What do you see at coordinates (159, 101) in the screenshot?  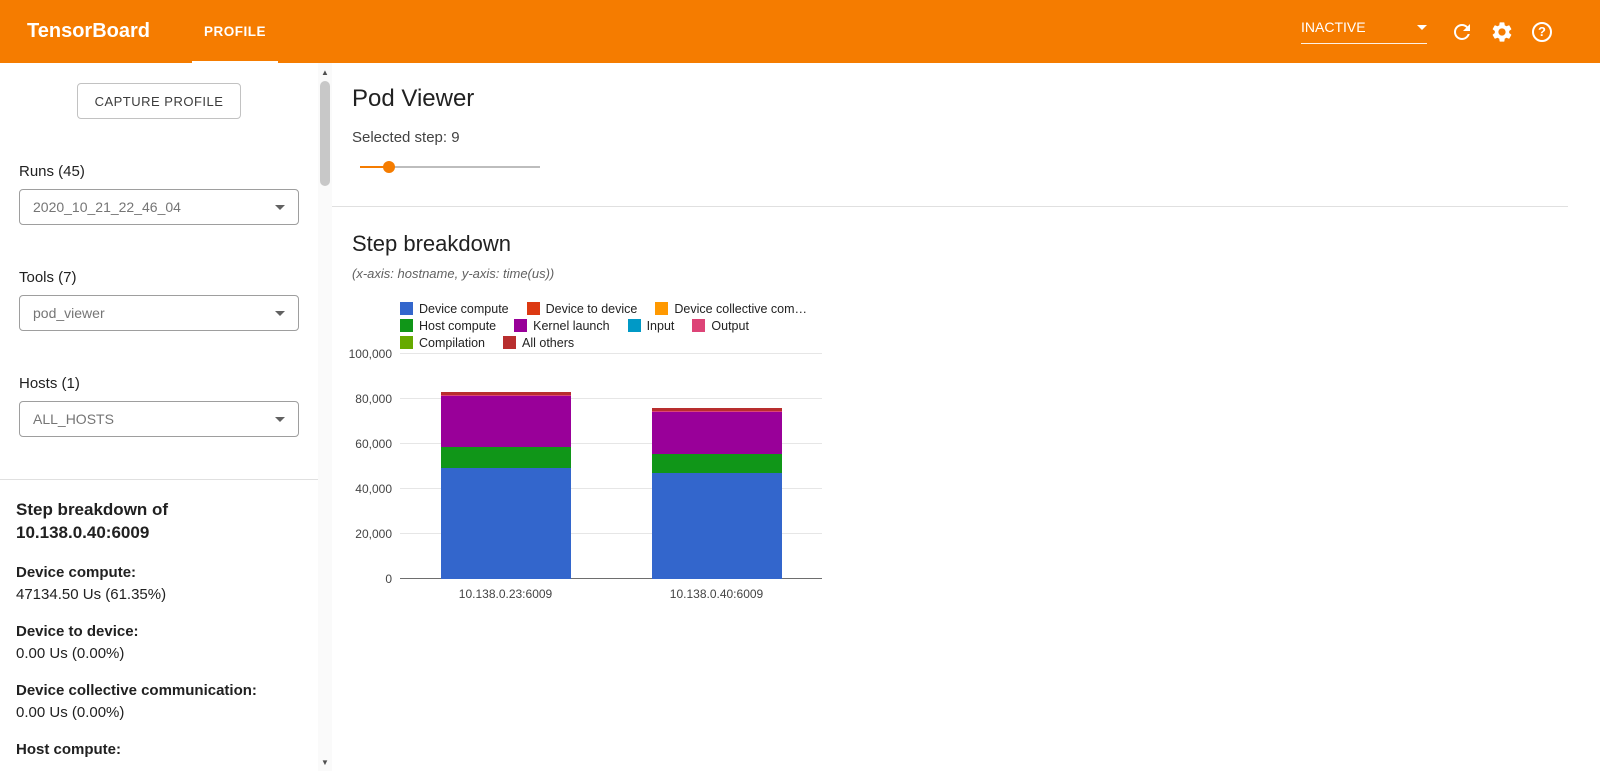 I see `capture-profile-button: CAPTURE PROFILE` at bounding box center [159, 101].